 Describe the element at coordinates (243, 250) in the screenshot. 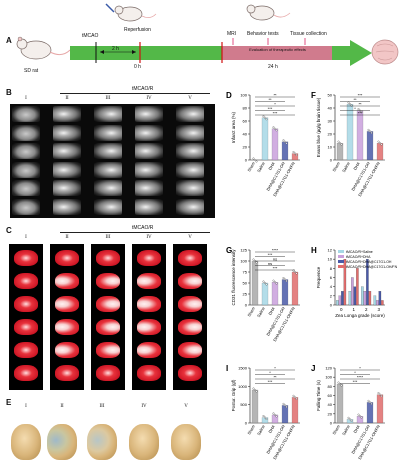

I see `y-tick-label-g: 125` at that location.